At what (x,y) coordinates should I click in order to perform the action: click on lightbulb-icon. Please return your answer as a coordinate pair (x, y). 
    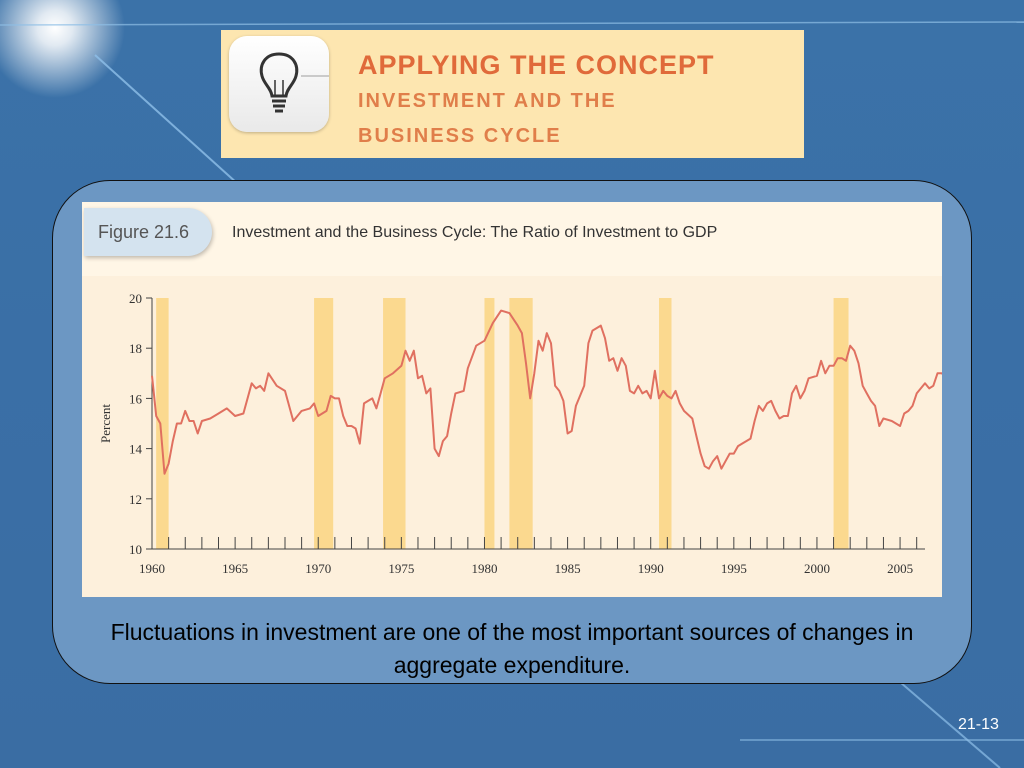
    Looking at the image, I should click on (279, 84).